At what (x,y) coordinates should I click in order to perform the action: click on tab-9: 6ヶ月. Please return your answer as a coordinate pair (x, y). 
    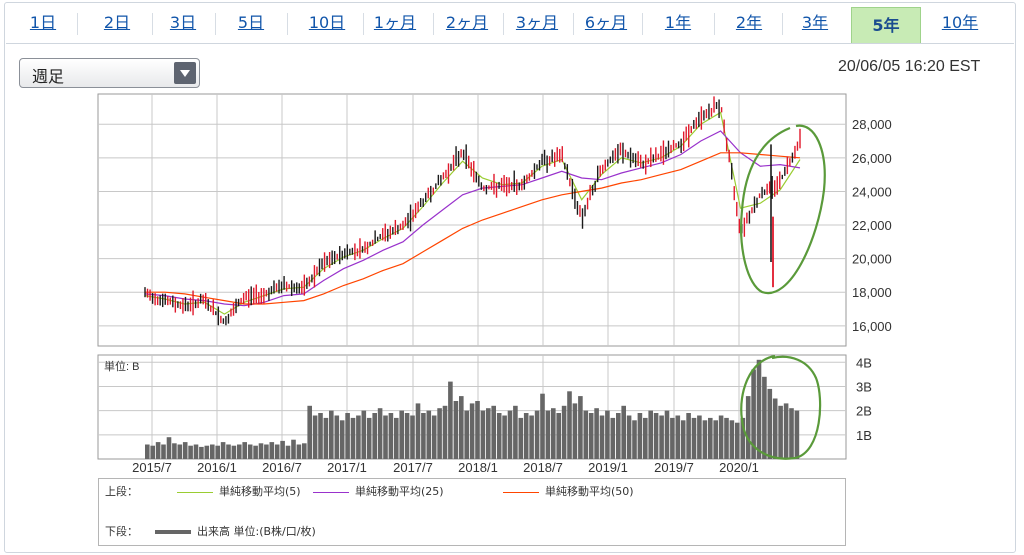
    Looking at the image, I should click on (606, 22).